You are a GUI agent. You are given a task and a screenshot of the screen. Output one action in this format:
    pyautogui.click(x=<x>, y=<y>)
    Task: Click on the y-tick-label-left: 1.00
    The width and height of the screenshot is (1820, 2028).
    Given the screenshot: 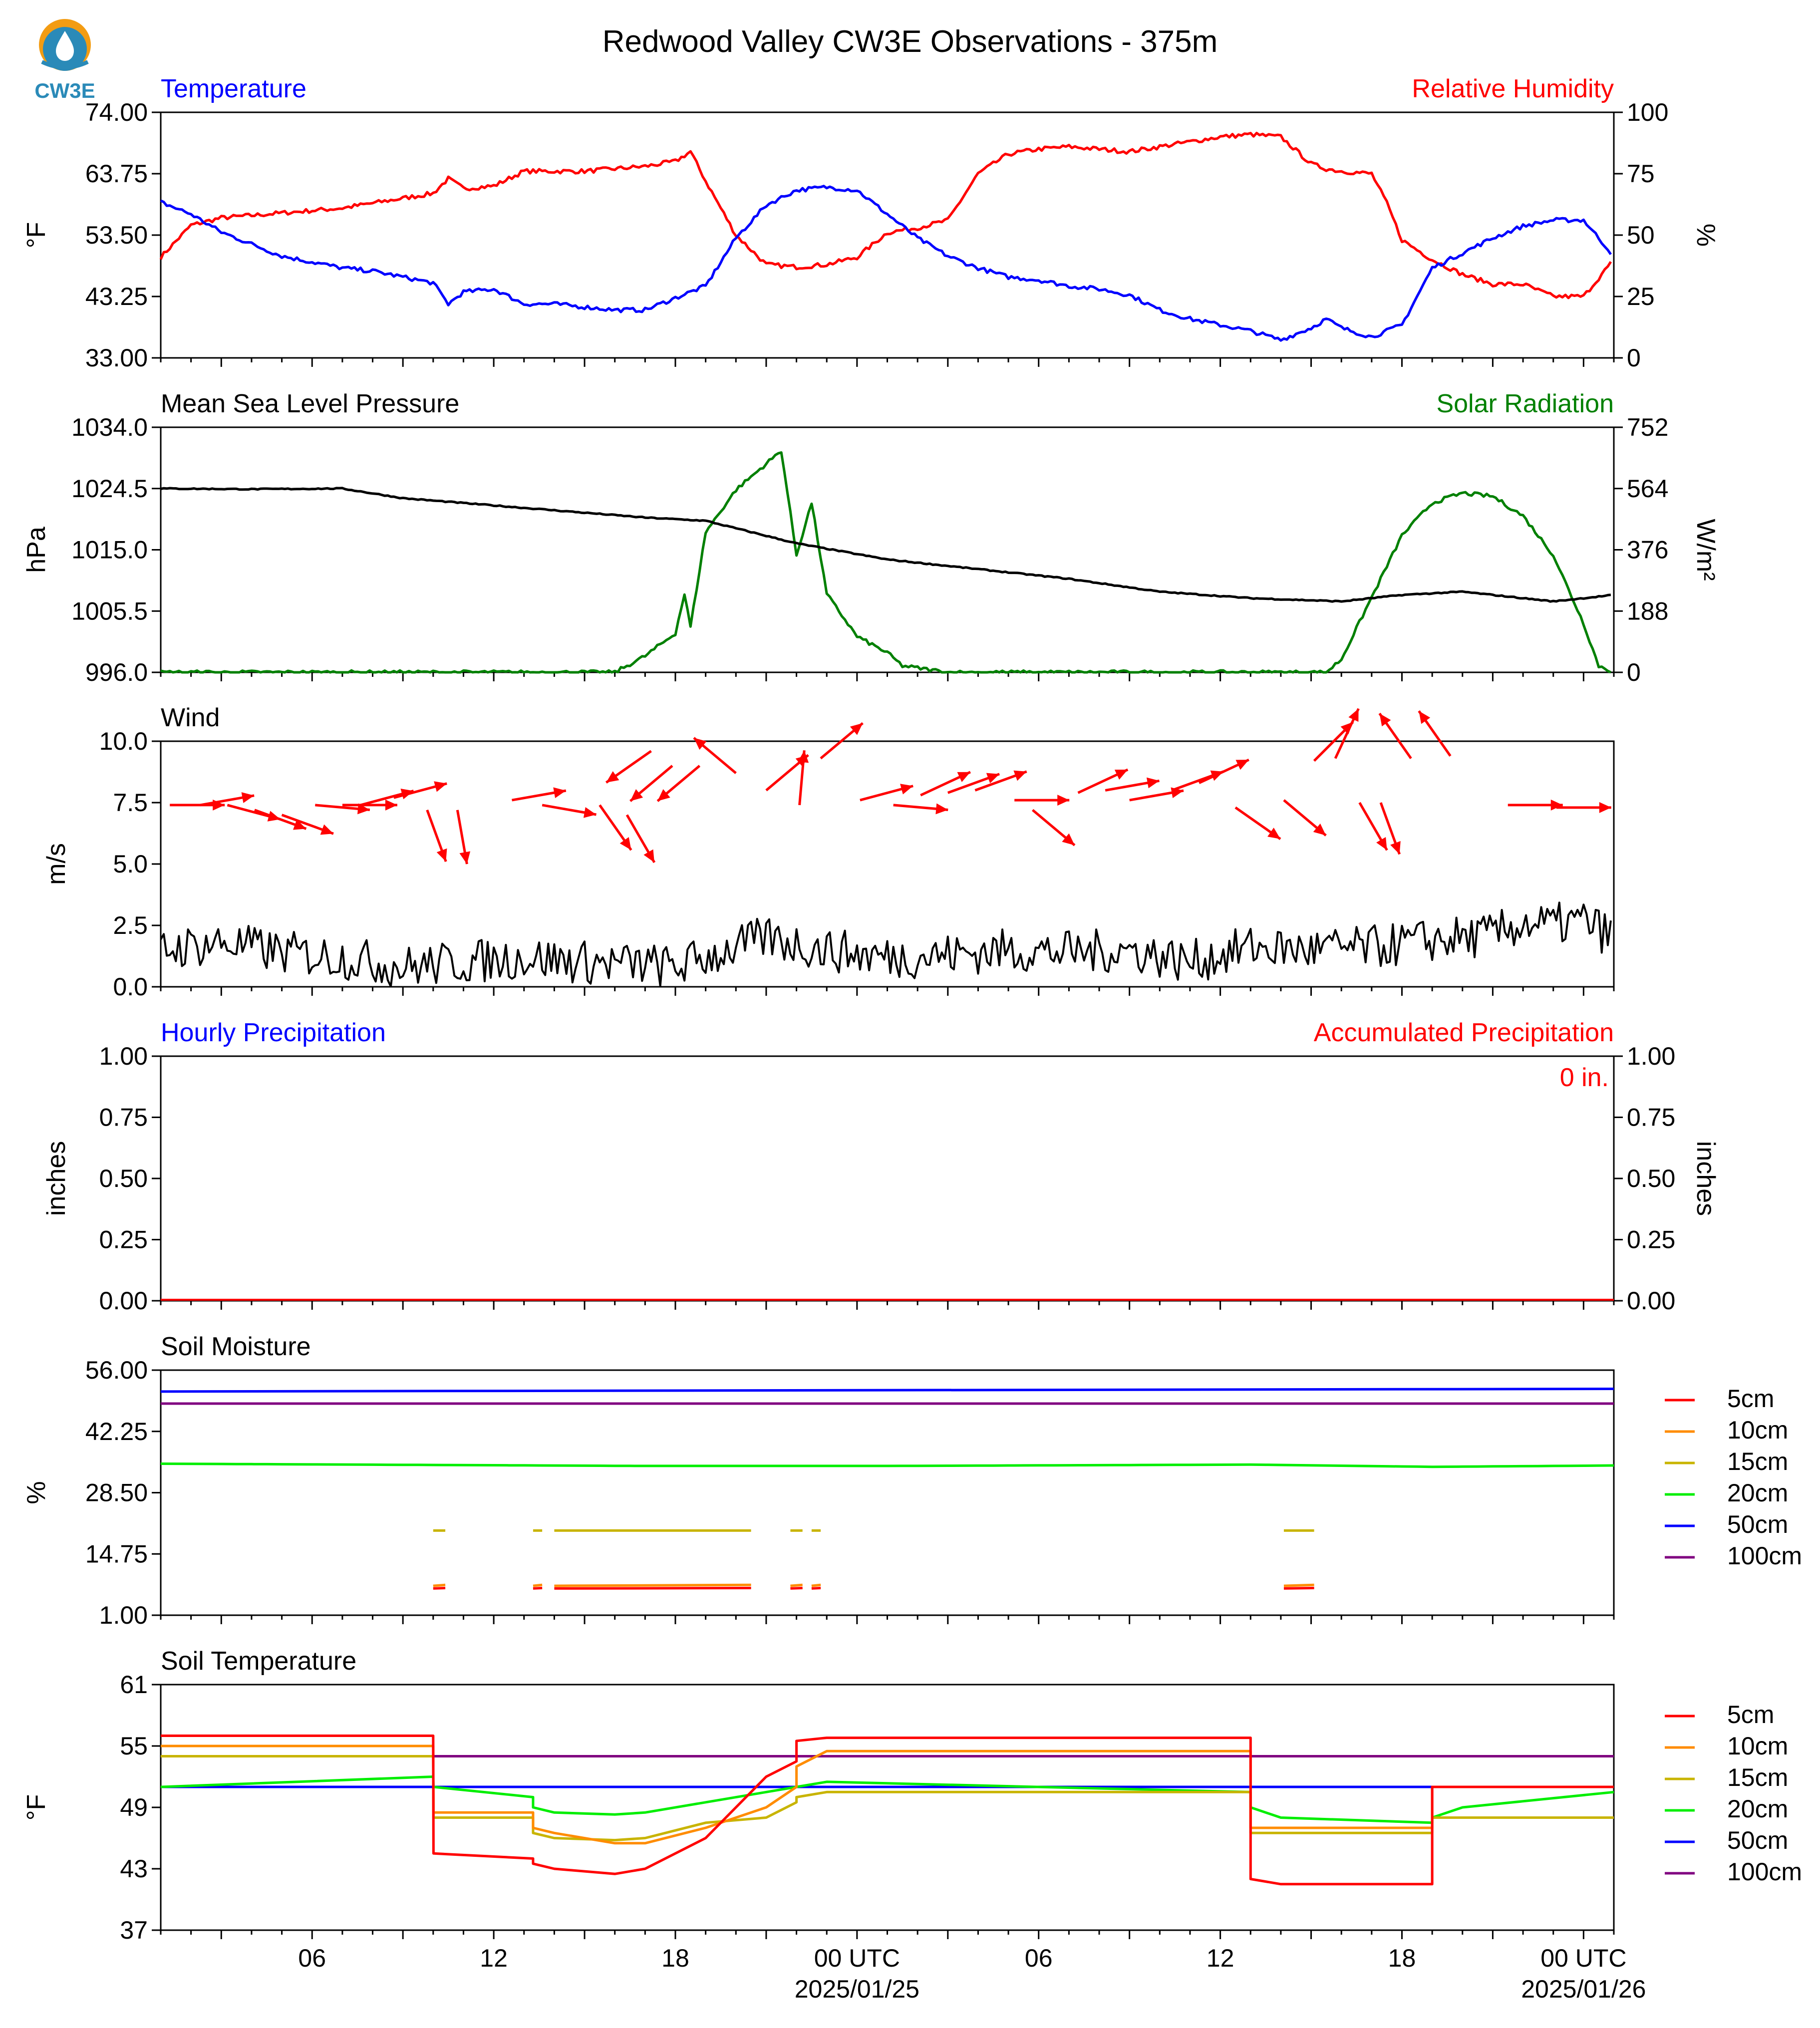 What is the action you would take?
    pyautogui.click(x=123, y=1056)
    